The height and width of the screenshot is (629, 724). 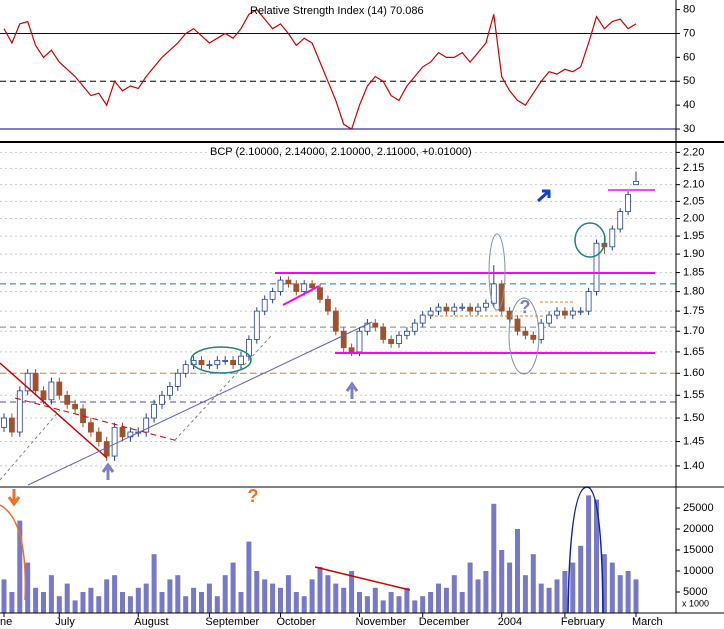 I want to click on y-tick-label: 60, so click(x=689, y=57).